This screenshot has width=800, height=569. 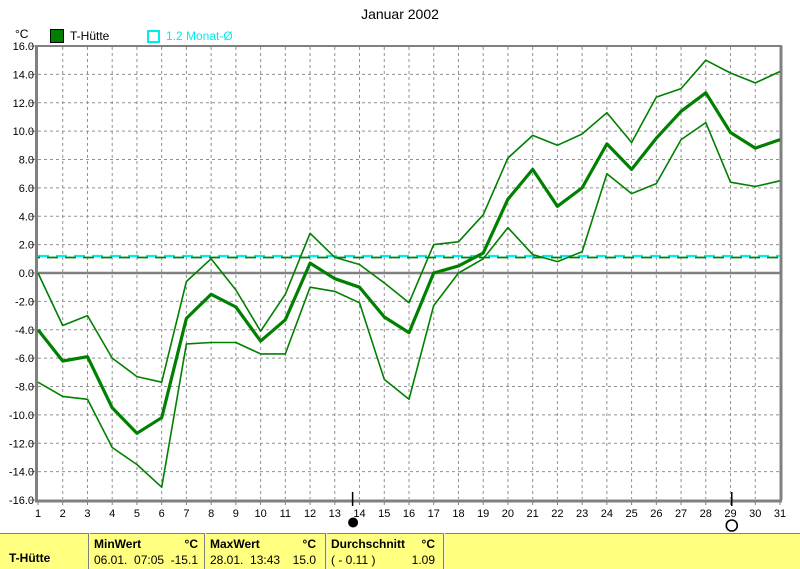 What do you see at coordinates (23, 75) in the screenshot?
I see `y-tick-label: 14.0` at bounding box center [23, 75].